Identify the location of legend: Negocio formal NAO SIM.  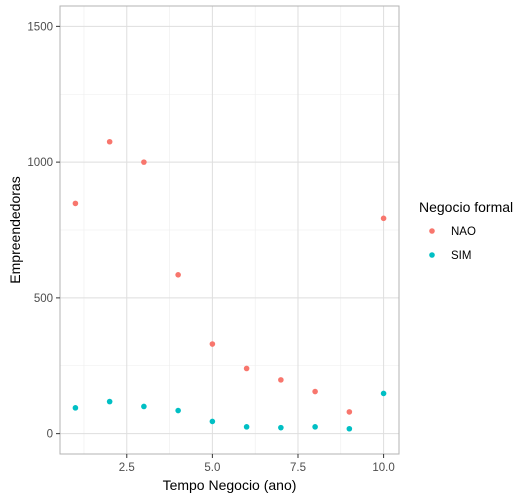
(466, 230).